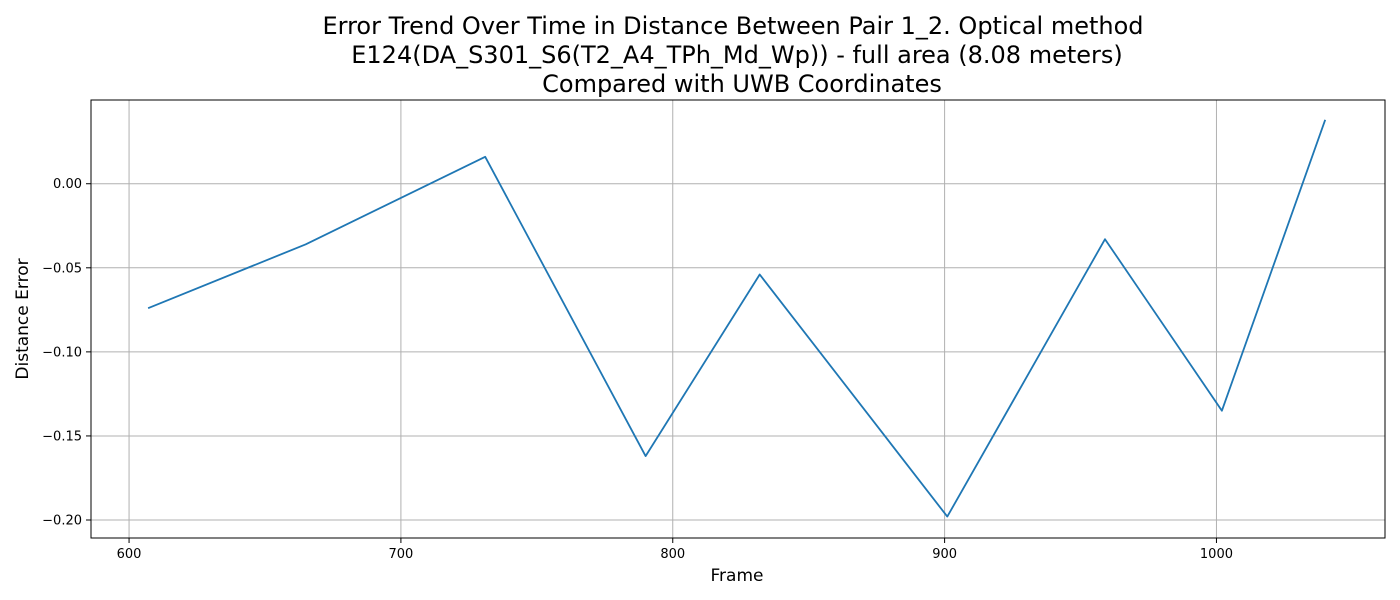  Describe the element at coordinates (23, 318) in the screenshot. I see `y-axis-label: Distance Error` at that location.